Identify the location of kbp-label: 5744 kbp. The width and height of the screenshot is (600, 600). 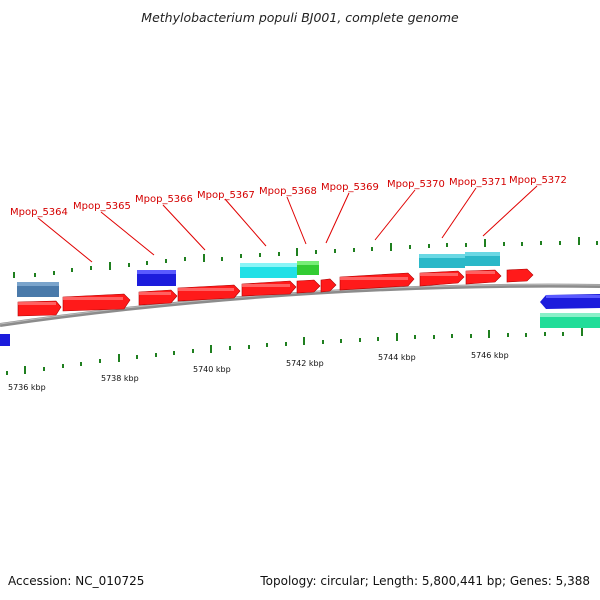
(397, 357).